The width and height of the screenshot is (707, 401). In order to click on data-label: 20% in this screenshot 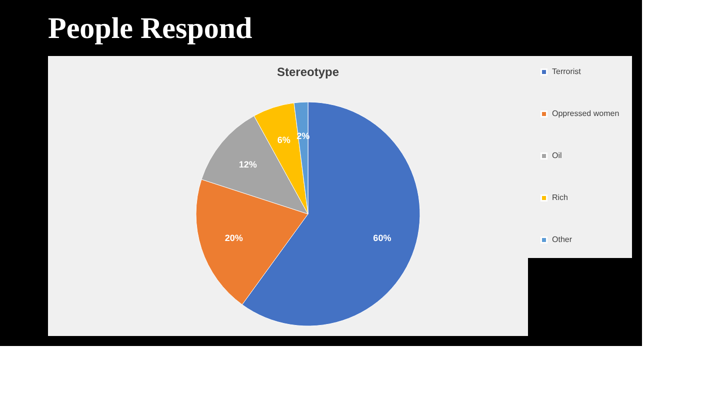, I will do `click(233, 238)`.